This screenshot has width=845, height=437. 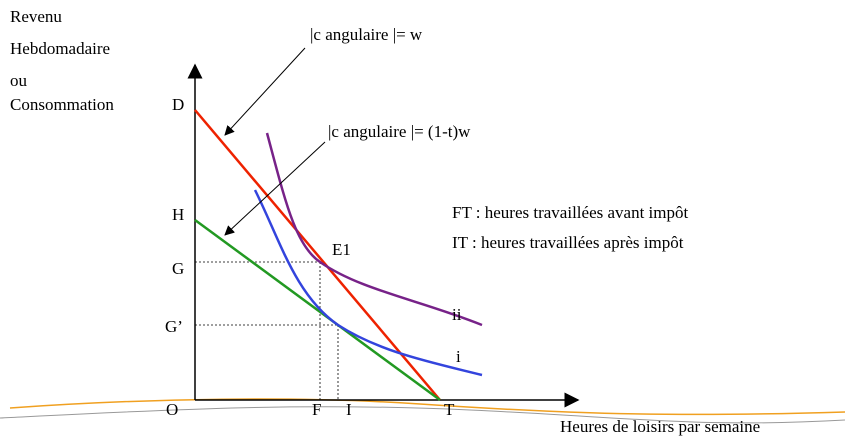 I want to click on budget-line-tax, so click(x=317, y=310).